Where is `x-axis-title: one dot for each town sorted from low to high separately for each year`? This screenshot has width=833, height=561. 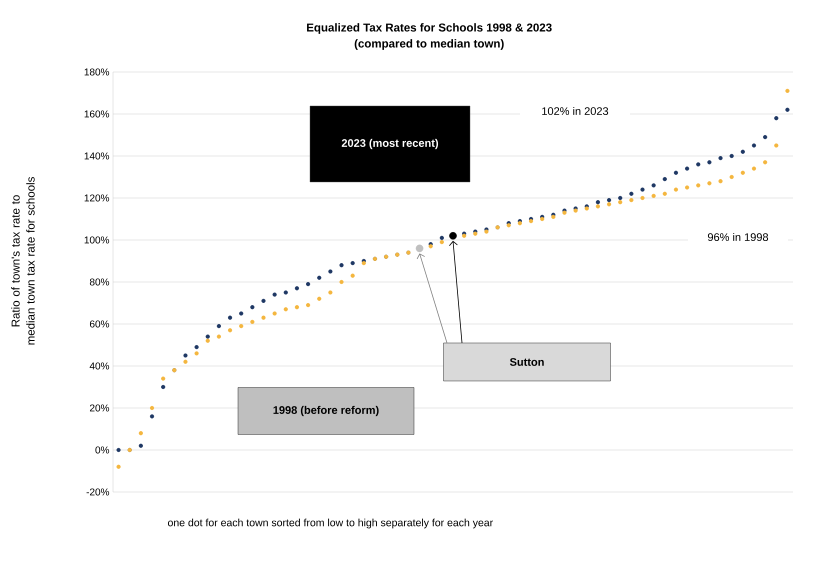 x-axis-title: one dot for each town sorted from low to high separately for each year is located at coordinates (330, 523).